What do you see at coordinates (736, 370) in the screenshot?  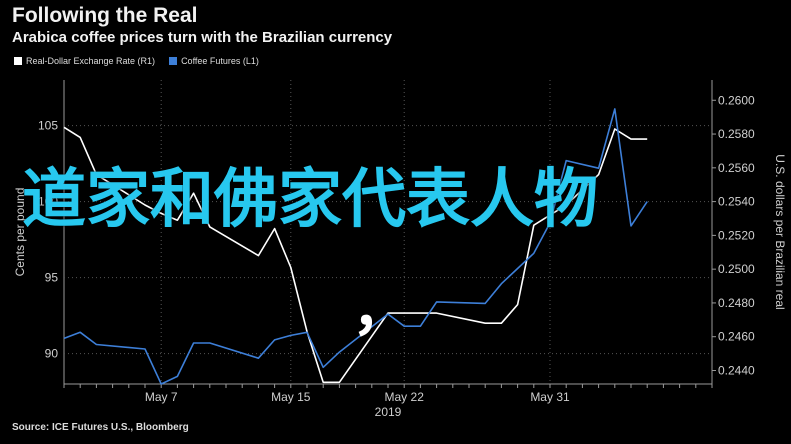 I see `y-right-tick-label: 0.2440` at bounding box center [736, 370].